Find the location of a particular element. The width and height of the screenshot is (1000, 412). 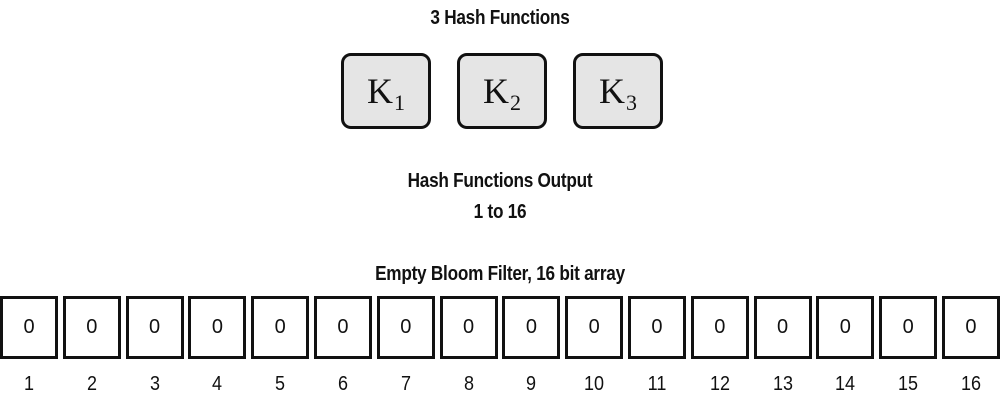

bit-index-label: 9 is located at coordinates (531, 384).